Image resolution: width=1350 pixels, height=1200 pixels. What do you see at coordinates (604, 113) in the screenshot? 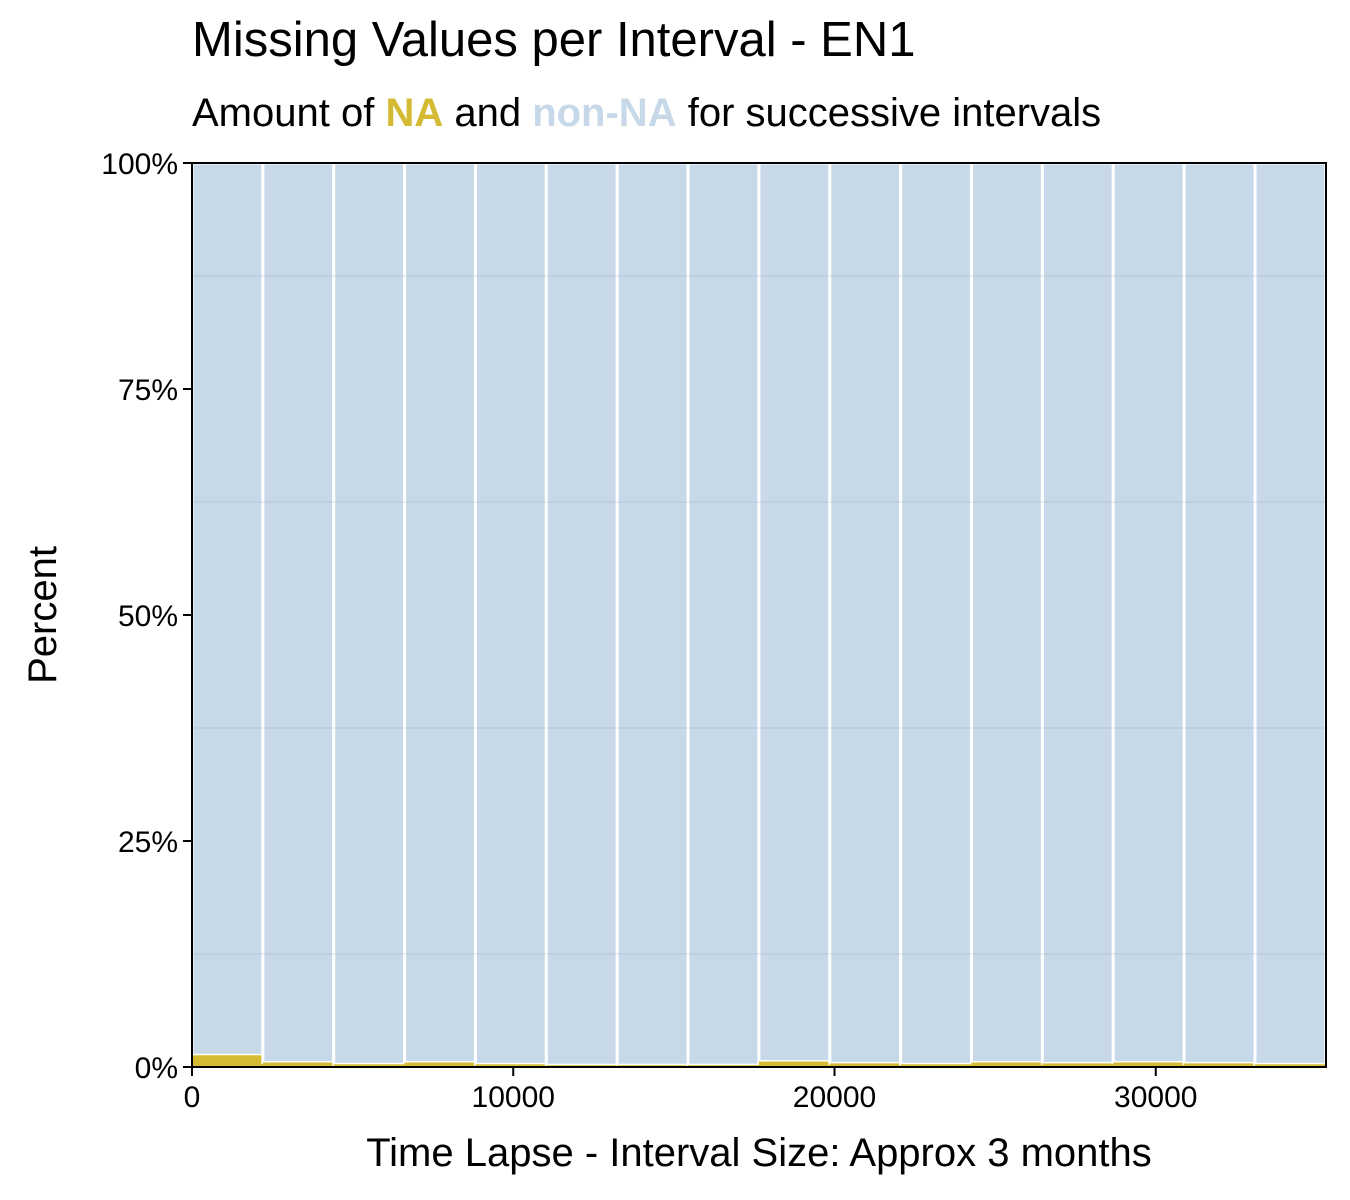
I see `subtitle-non-na-label: non-NA` at bounding box center [604, 113].